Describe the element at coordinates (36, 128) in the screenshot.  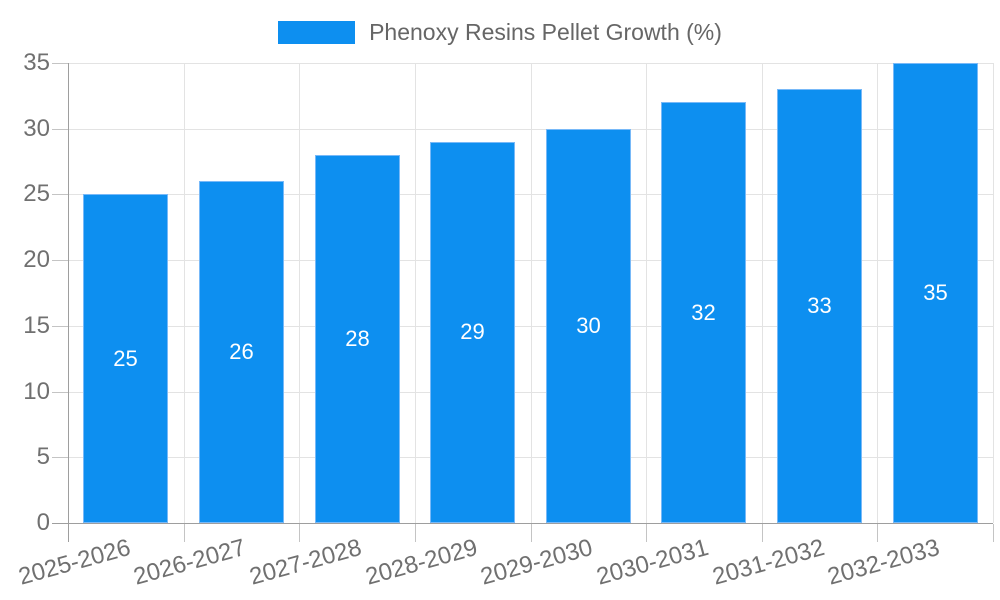
I see `y-axis-tick-label: 30` at that location.